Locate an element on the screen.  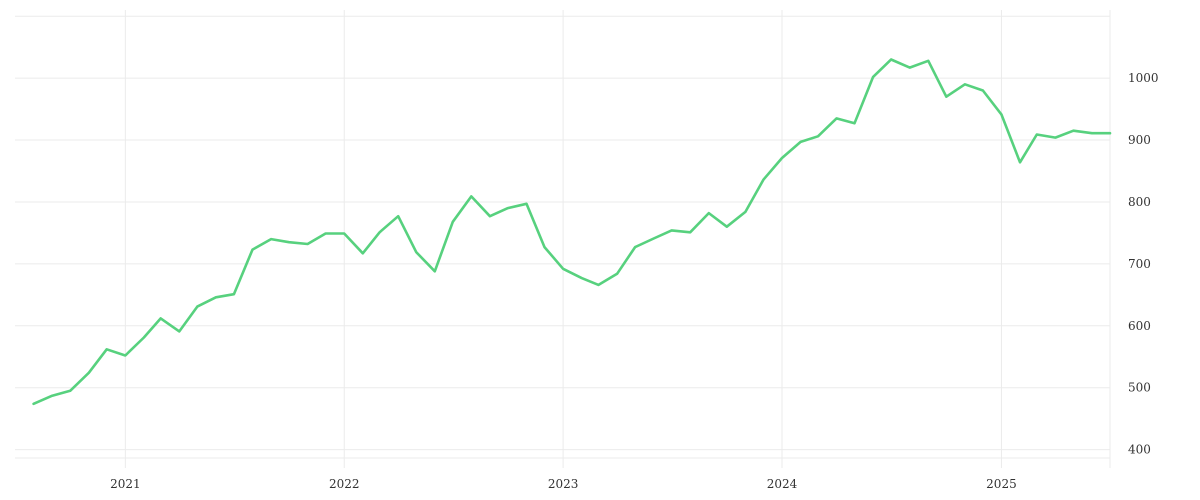
x-tick-label: 2022 is located at coordinates (344, 484).